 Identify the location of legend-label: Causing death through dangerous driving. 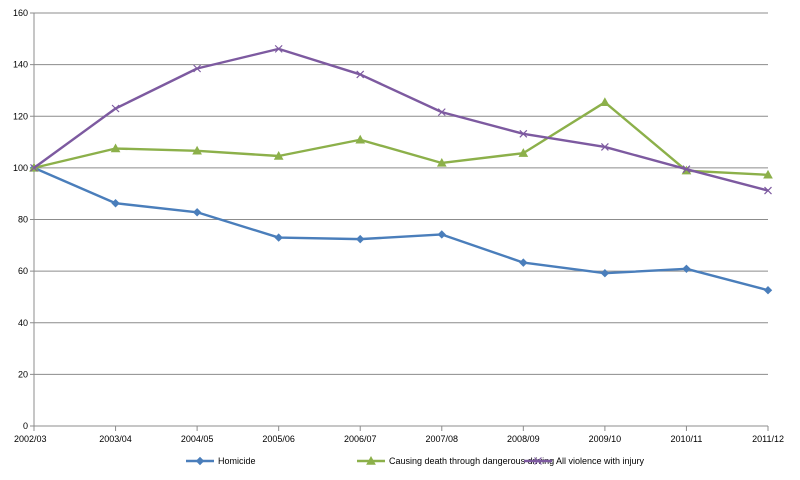
(471, 461).